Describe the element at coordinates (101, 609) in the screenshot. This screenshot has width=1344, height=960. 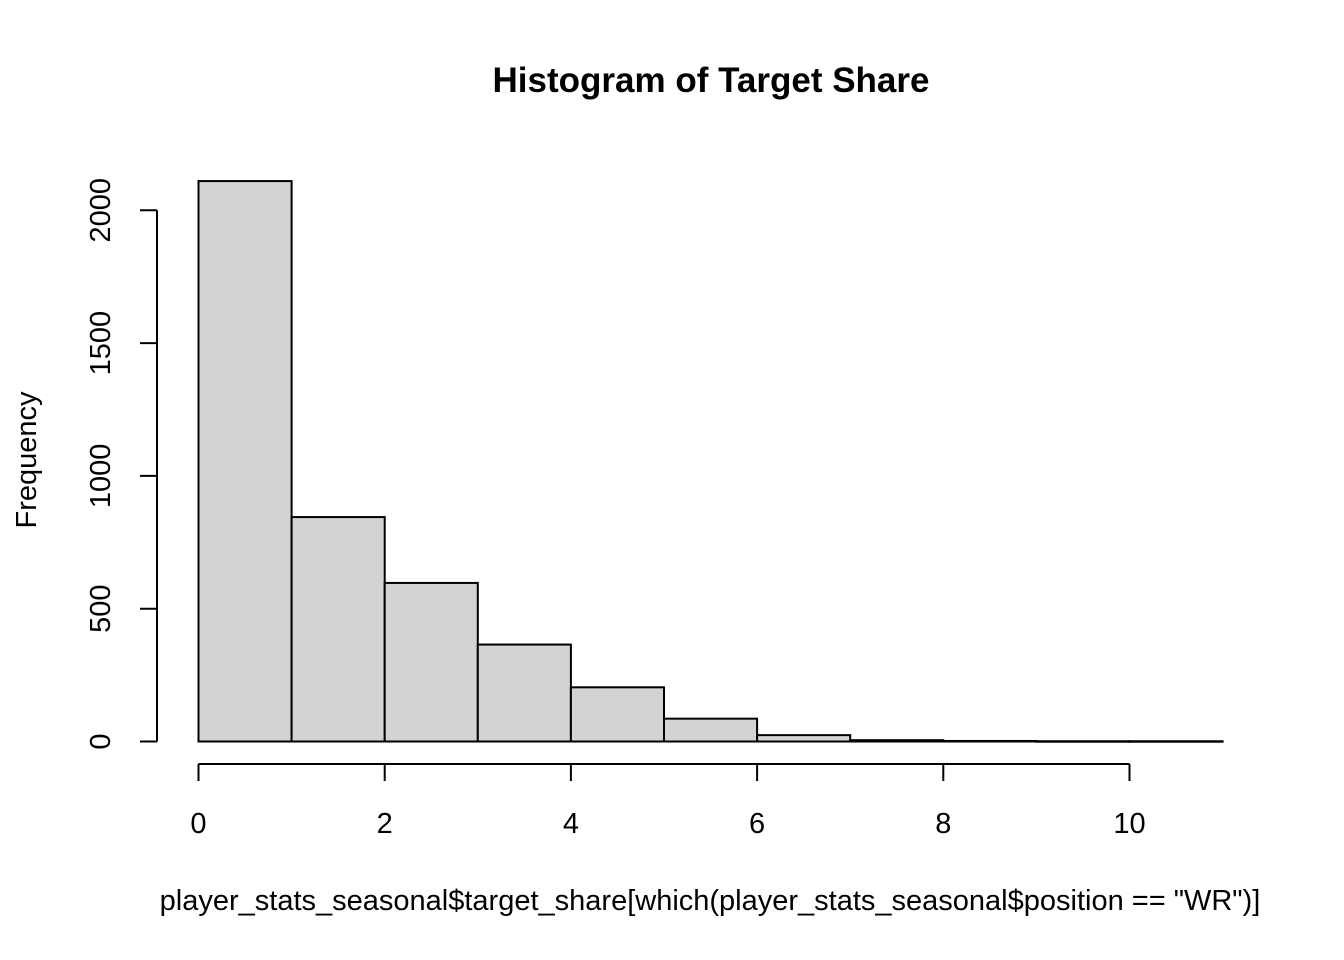
I see `y-tick-label: 500` at that location.